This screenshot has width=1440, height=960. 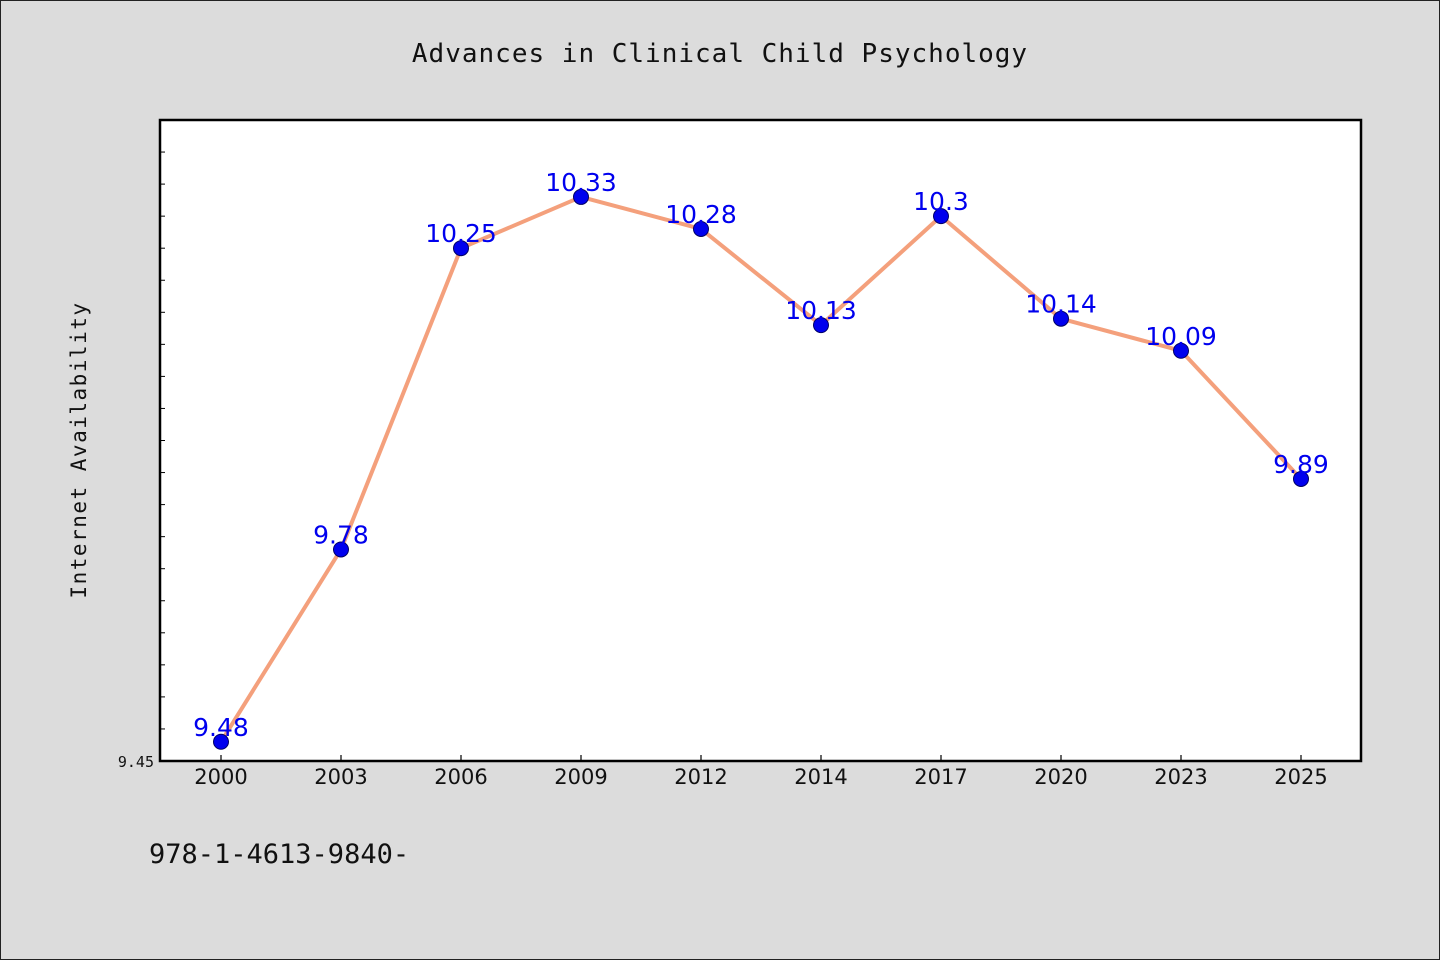 What do you see at coordinates (1300, 777) in the screenshot?
I see `x-tick-label: 2025` at bounding box center [1300, 777].